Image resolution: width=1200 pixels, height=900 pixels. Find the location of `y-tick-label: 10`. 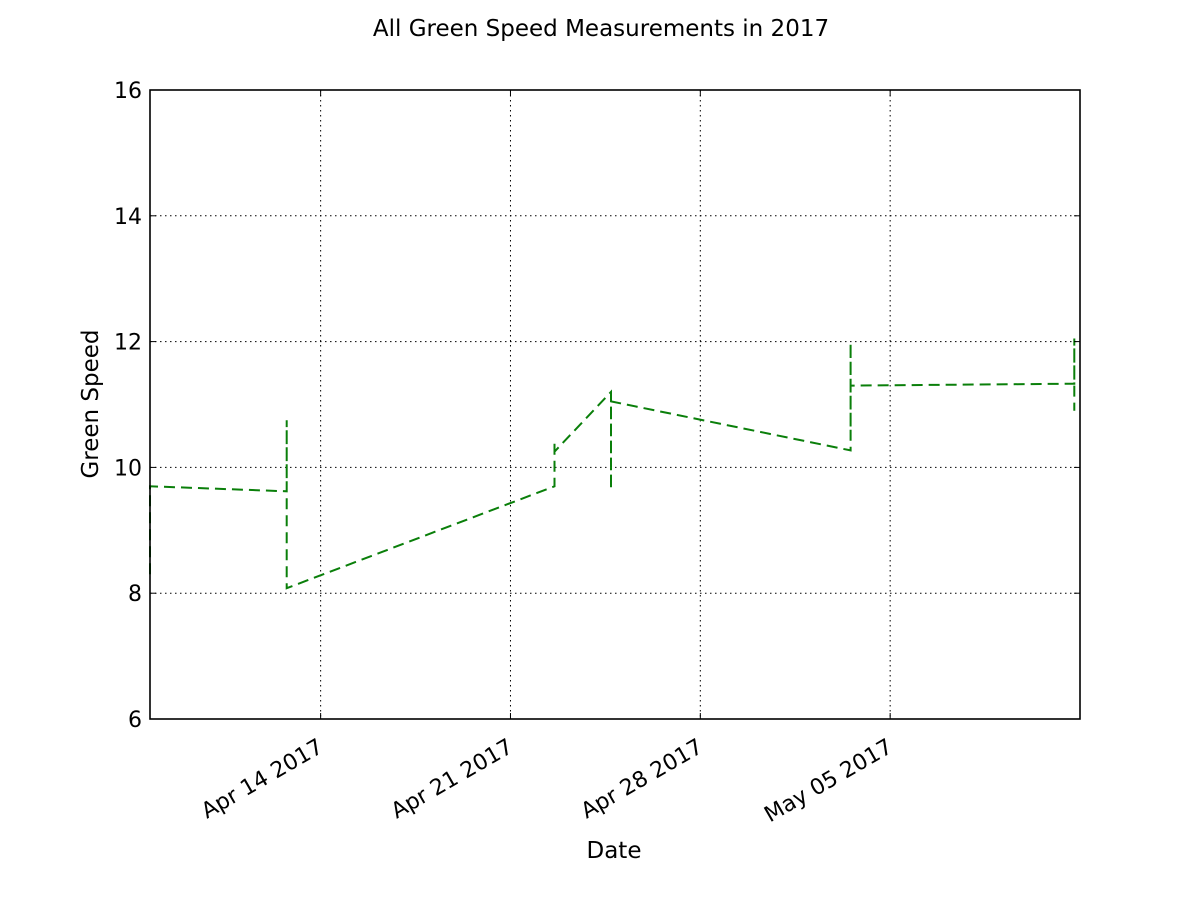

y-tick-label: 10 is located at coordinates (128, 468).